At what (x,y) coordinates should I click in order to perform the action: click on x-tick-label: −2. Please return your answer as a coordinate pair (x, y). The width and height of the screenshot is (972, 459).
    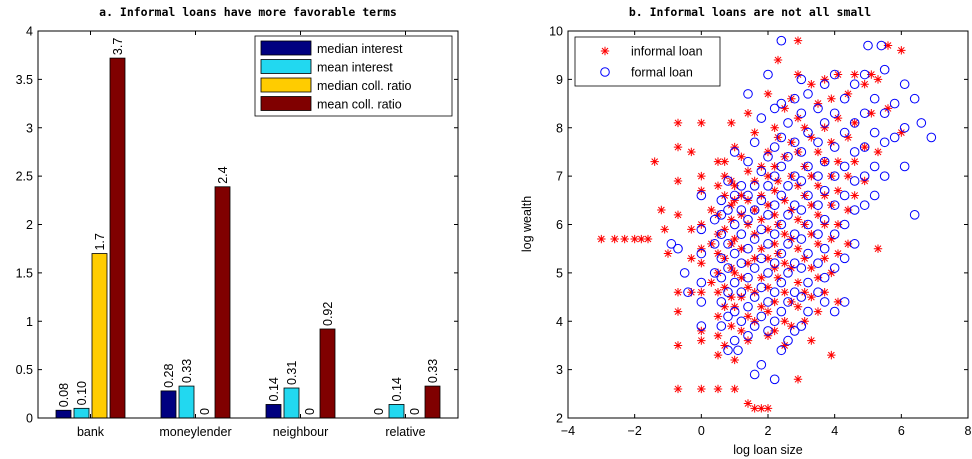
    Looking at the image, I should click on (635, 431).